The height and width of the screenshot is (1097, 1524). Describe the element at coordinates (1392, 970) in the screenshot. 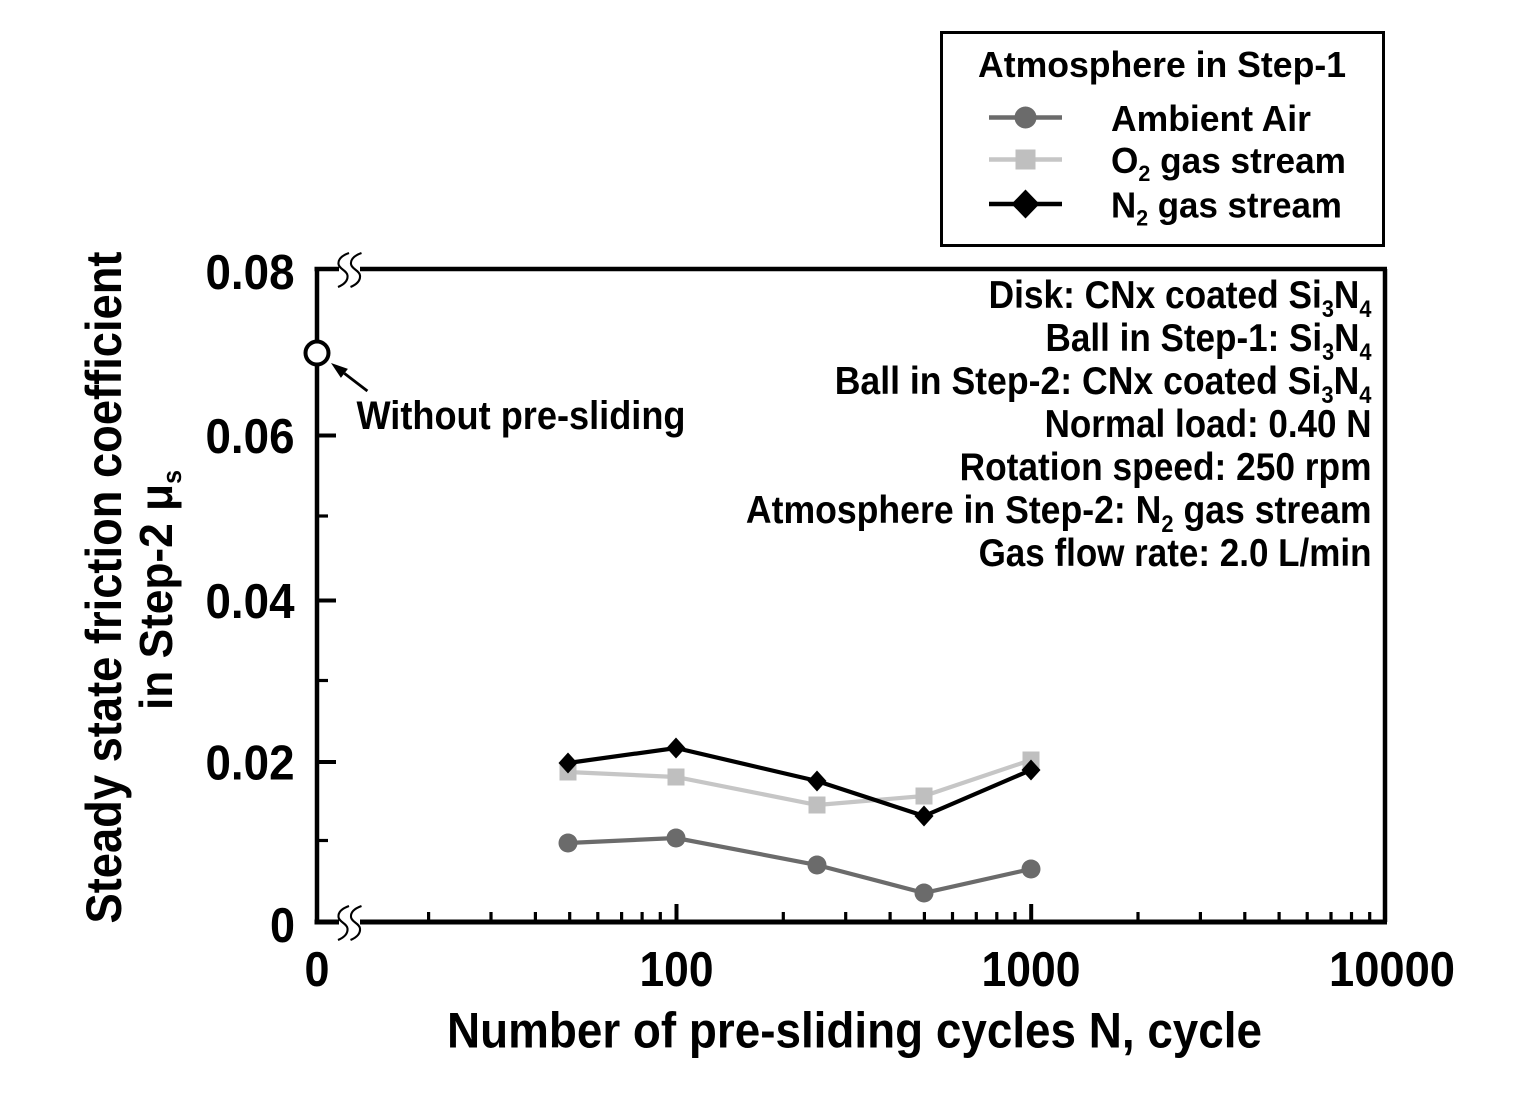

I see `svg-text: 10000` at that location.